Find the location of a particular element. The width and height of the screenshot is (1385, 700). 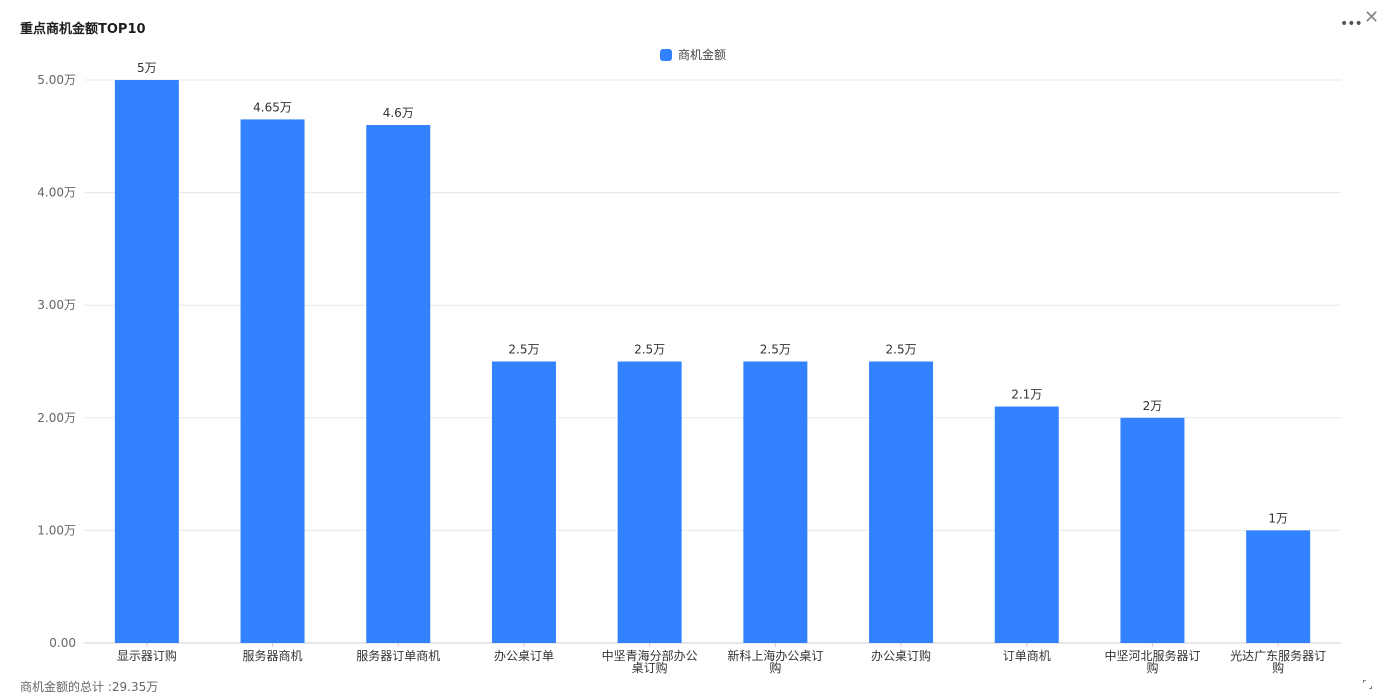

x-tick-label: 办公桌订单 is located at coordinates (524, 655).